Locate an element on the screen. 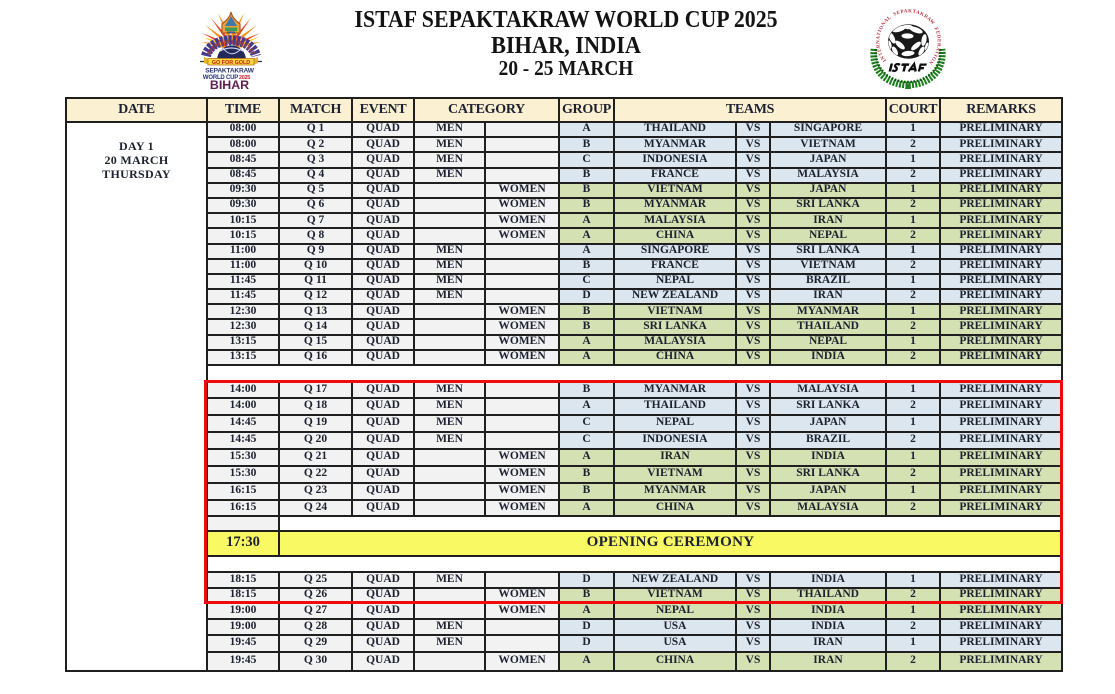  svg-text: SEPAKTAKRAW is located at coordinates (229, 70).